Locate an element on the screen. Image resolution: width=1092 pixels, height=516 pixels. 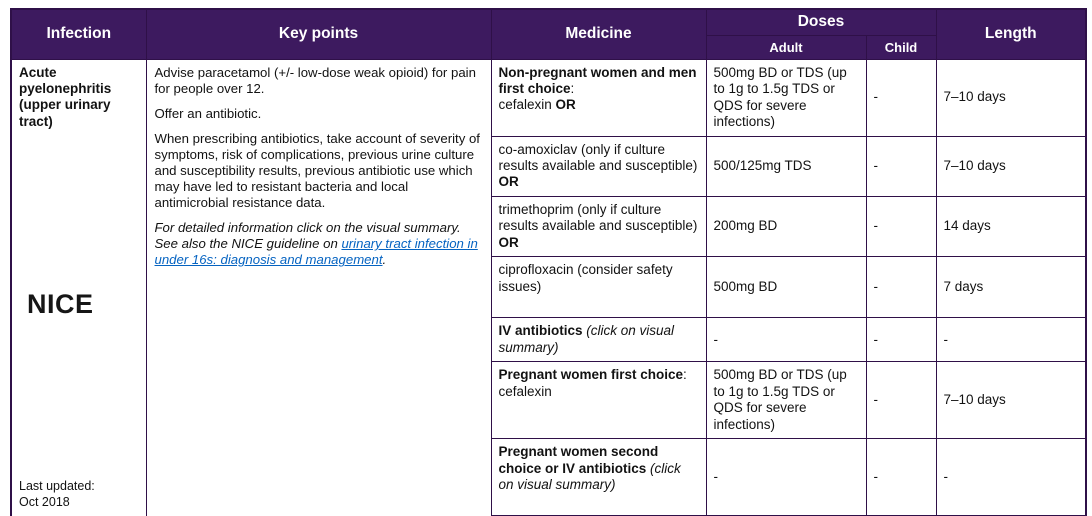
adult-dose-cell: 500/125mg TDS is located at coordinates (786, 166).